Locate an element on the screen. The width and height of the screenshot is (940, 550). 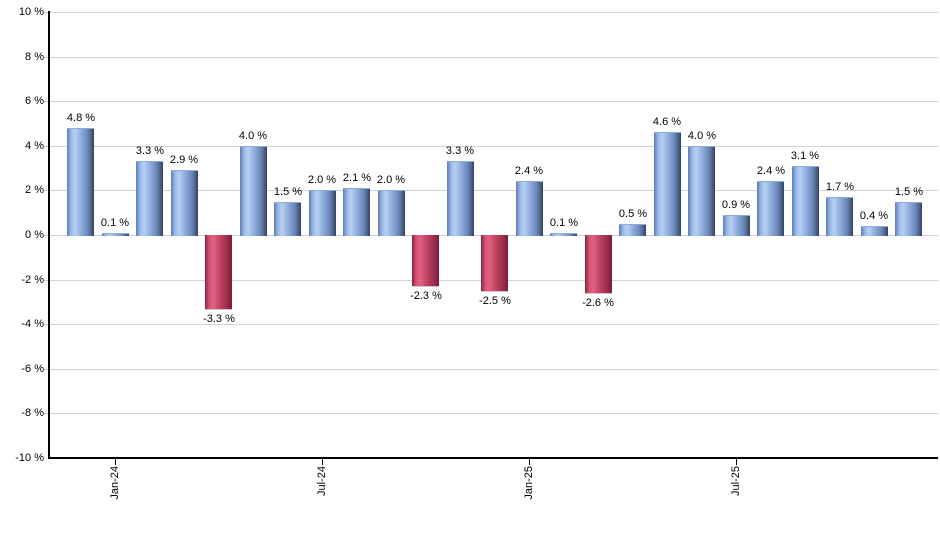
bar-value-label: -3.3 % is located at coordinates (219, 319).